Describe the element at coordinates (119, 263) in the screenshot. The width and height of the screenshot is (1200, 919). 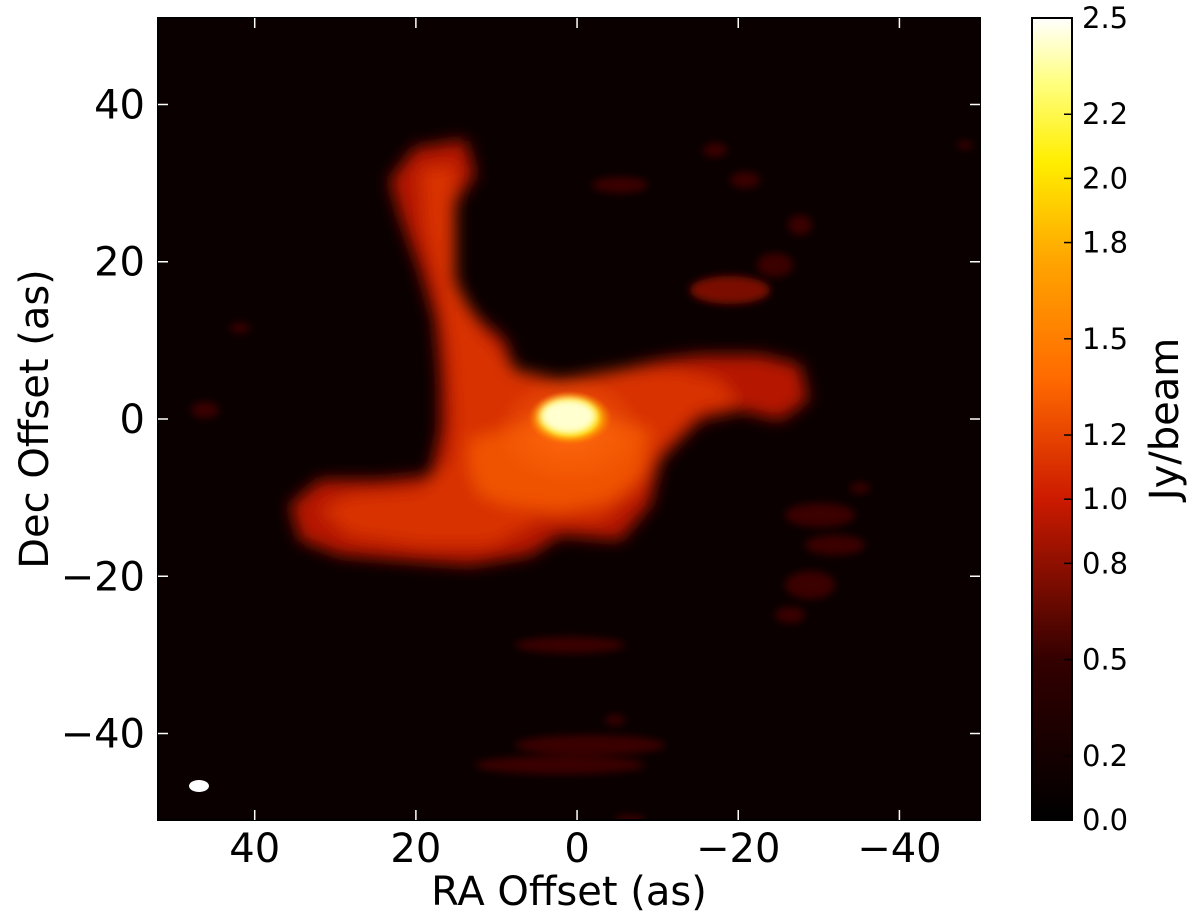
I see `y-tick-label: 20` at that location.